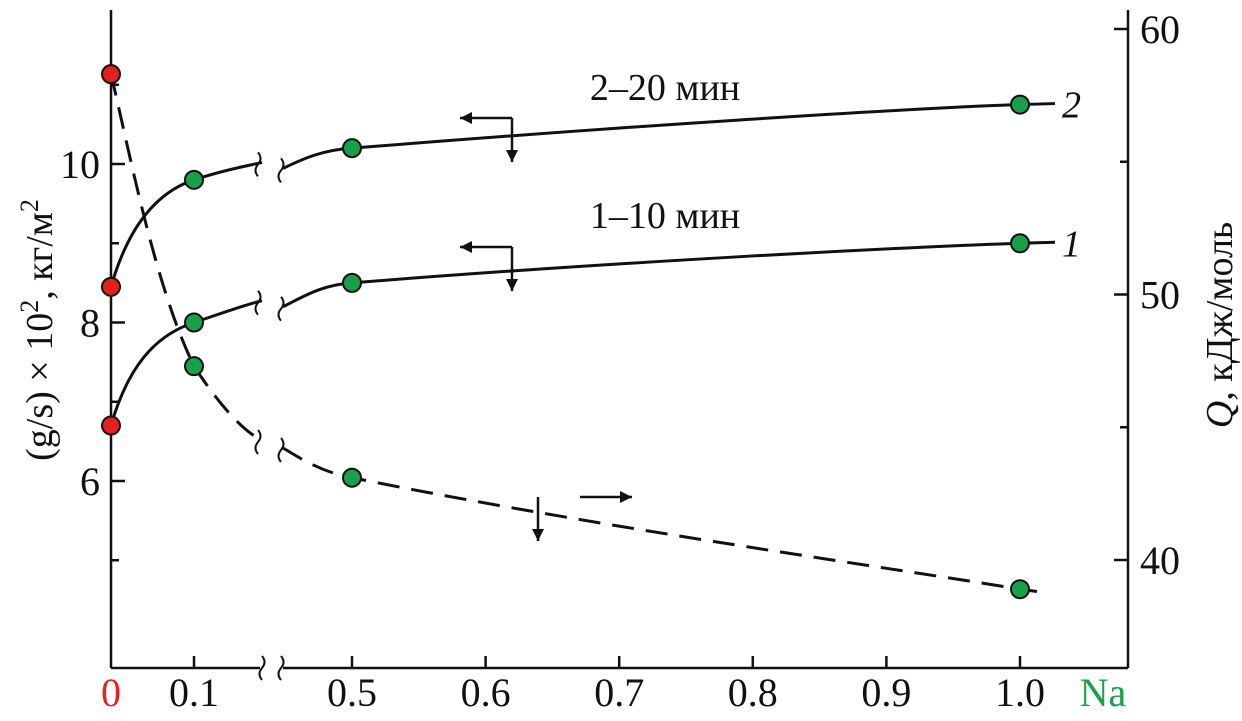 The width and height of the screenshot is (1242, 721). Describe the element at coordinates (1160, 29) in the screenshot. I see `right-tick-label: 60` at that location.